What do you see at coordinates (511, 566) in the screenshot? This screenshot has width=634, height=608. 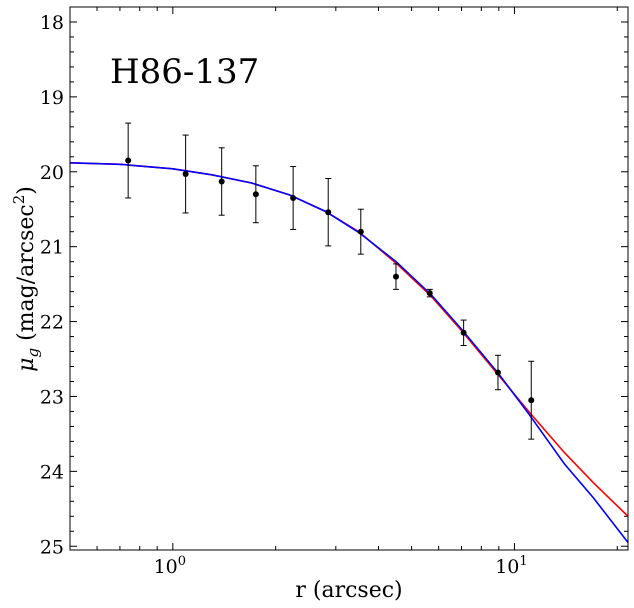 I see `x-tick-label: 10¹` at bounding box center [511, 566].